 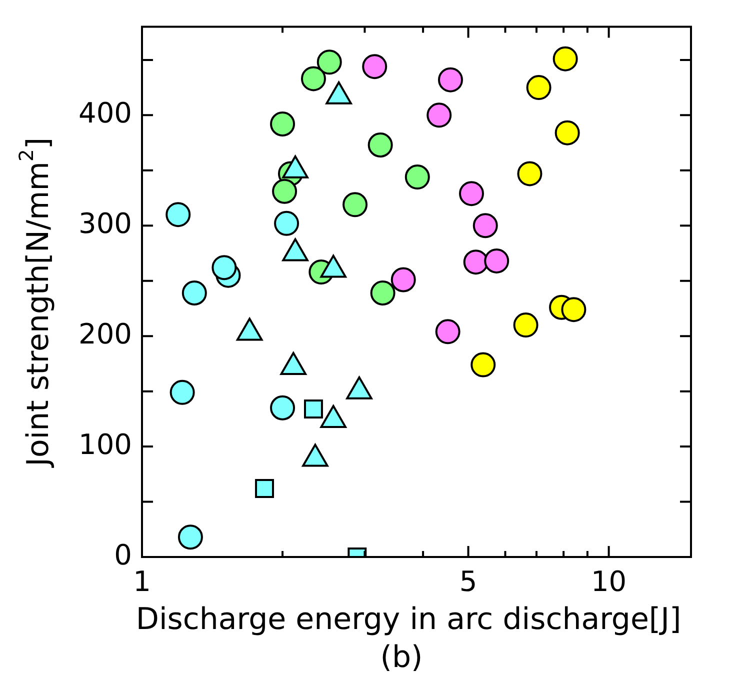 I want to click on text: (b), so click(x=401, y=657).